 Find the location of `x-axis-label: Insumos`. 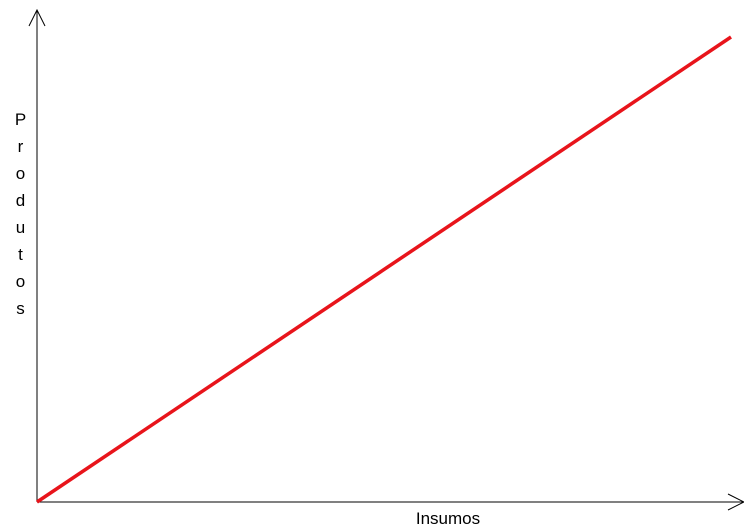

x-axis-label: Insumos is located at coordinates (448, 518).